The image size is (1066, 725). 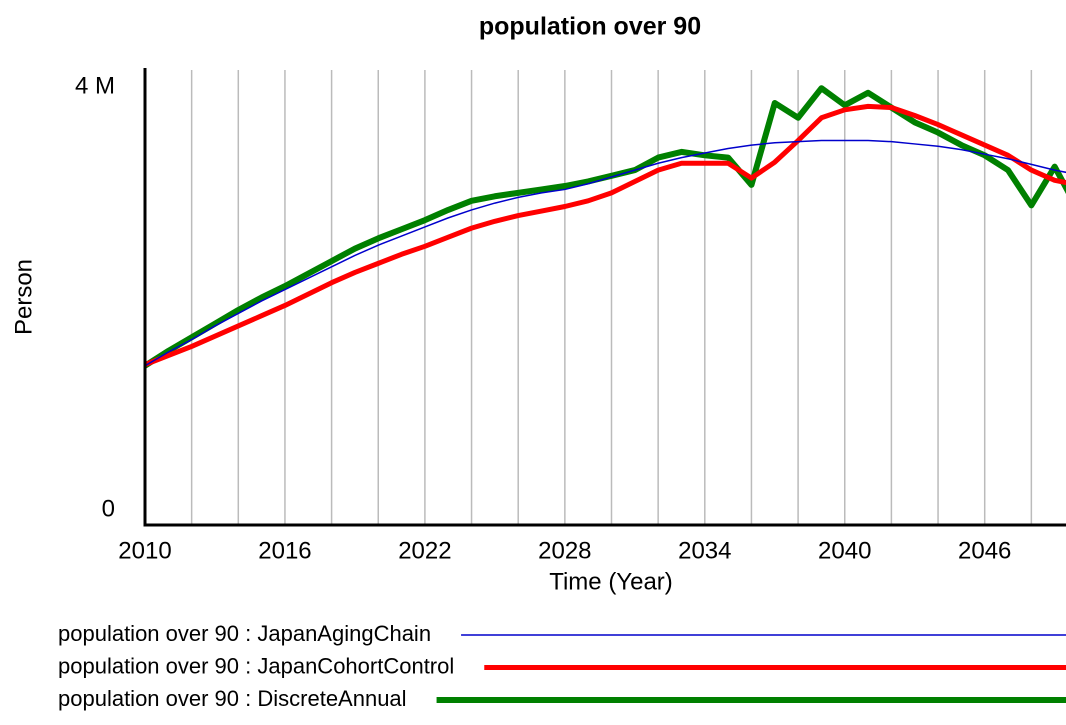 What do you see at coordinates (23, 297) in the screenshot?
I see `y-axis-label: Person` at bounding box center [23, 297].